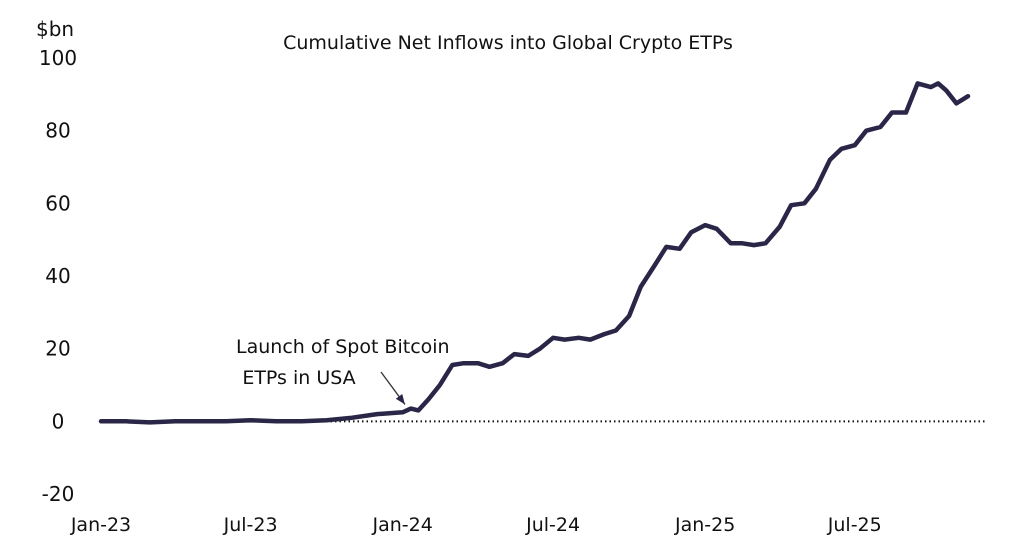 The image size is (1024, 550). Describe the element at coordinates (402, 525) in the screenshot. I see `x-tick-label: Jan-24` at that location.